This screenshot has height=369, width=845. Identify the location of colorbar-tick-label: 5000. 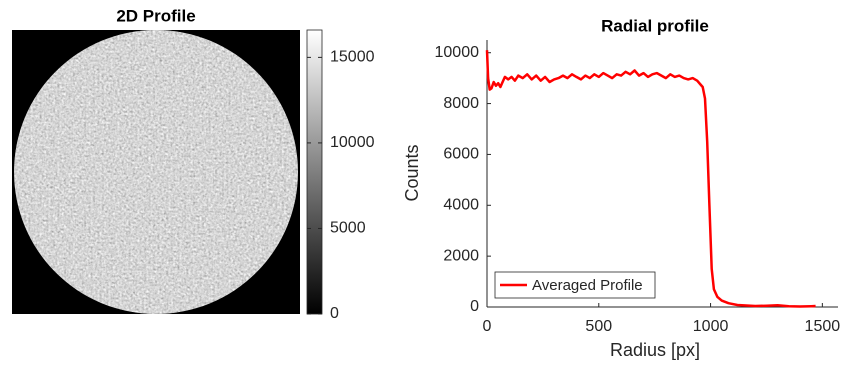
(348, 228).